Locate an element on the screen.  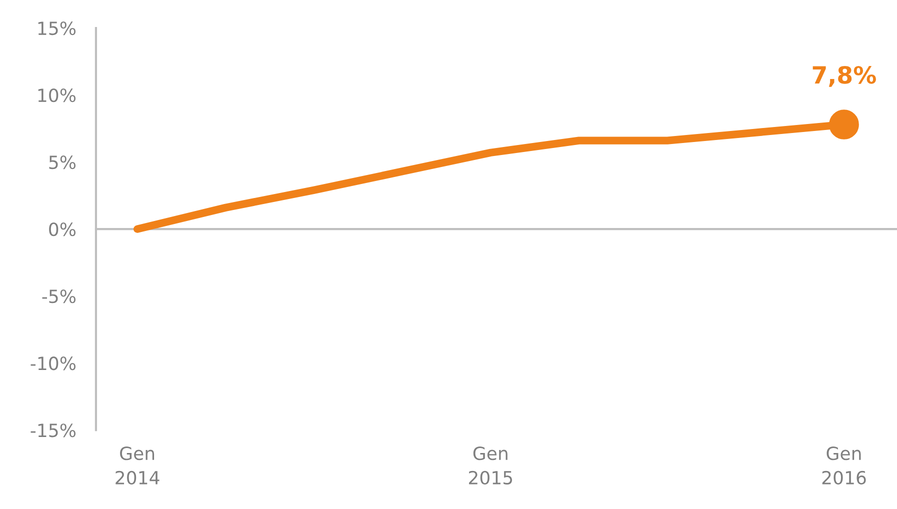
y-tick-label: 0% is located at coordinates (62, 229).